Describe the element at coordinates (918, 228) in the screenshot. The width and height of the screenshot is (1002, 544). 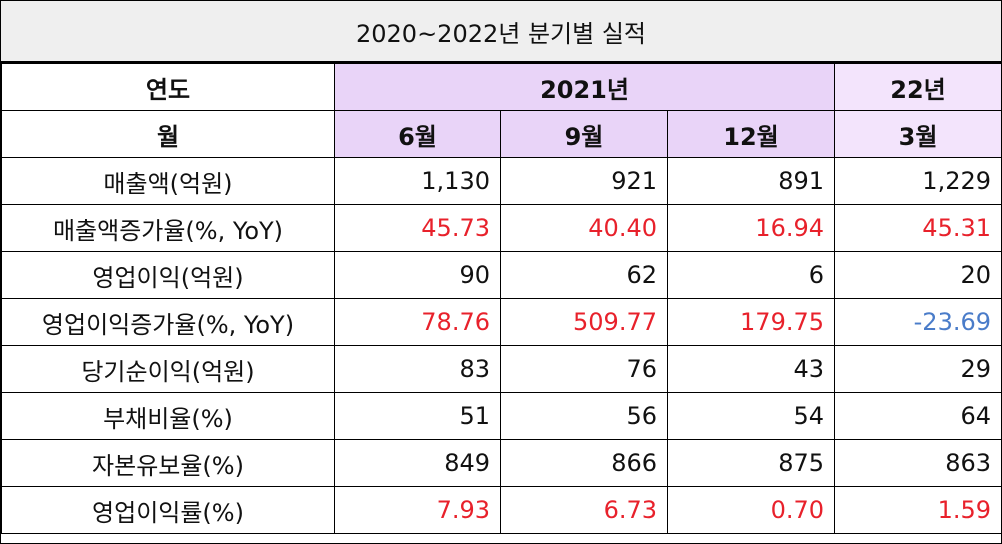
I see `value-cell: 45.31` at that location.